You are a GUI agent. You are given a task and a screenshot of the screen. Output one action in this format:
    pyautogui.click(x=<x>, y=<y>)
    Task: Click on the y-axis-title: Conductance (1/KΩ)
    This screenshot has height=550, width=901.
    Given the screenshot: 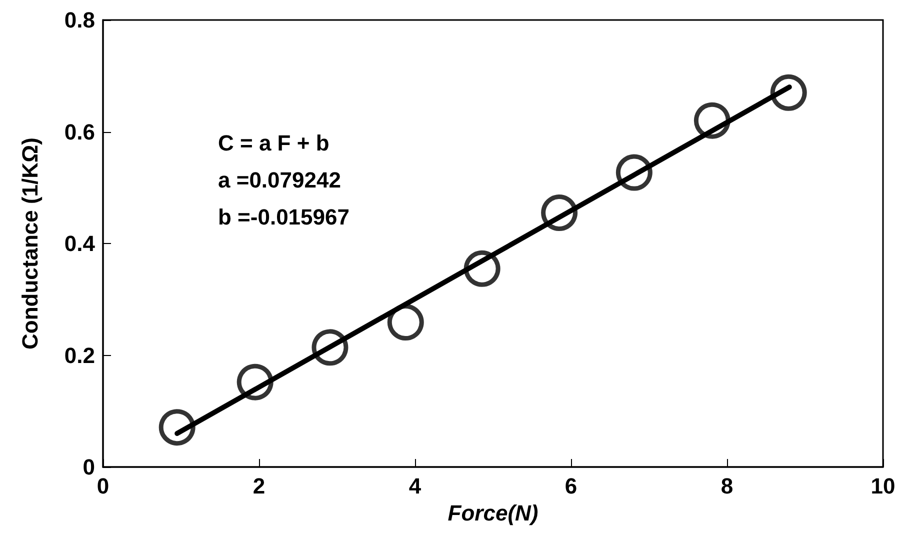 What is the action you would take?
    pyautogui.click(x=30, y=244)
    